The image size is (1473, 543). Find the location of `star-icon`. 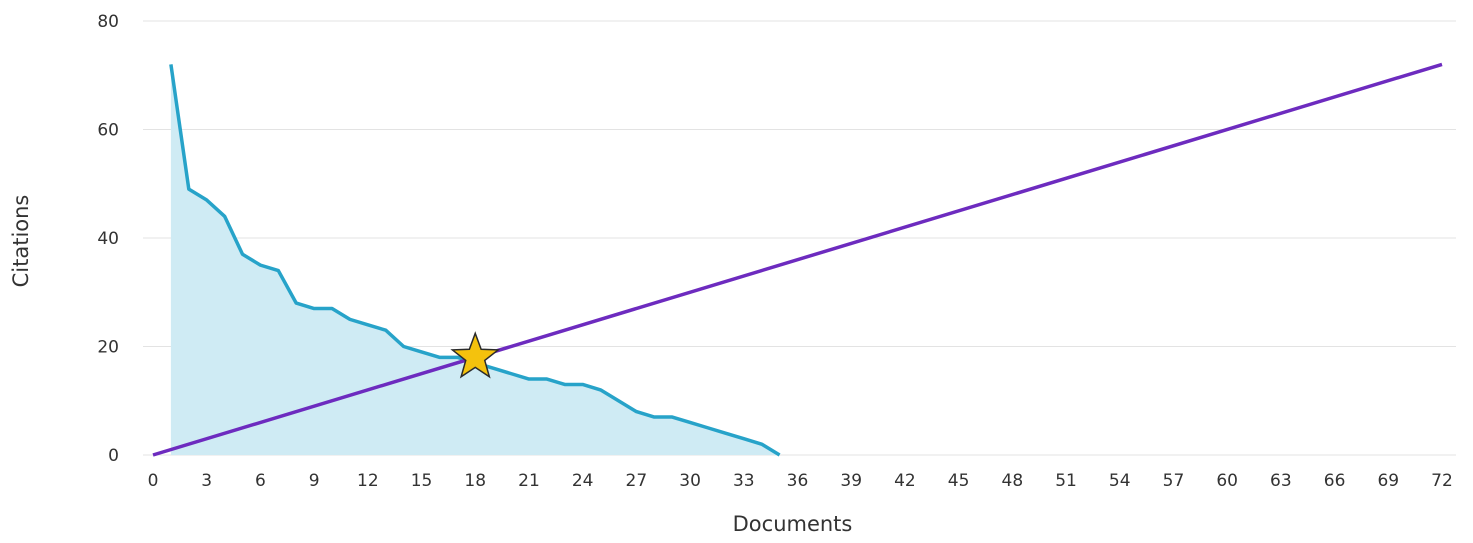

star-icon is located at coordinates (475, 355).